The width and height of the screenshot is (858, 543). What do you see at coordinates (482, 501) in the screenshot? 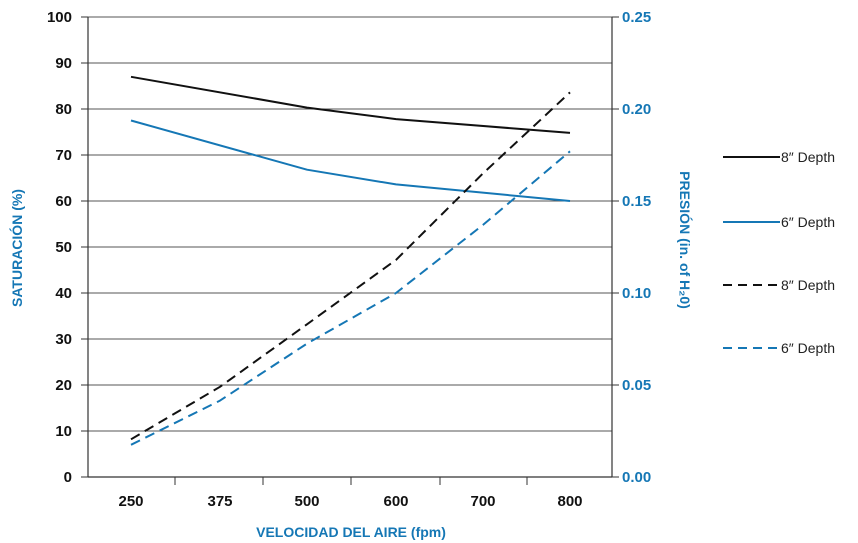
I see `x-tick-label: 700` at bounding box center [482, 501].